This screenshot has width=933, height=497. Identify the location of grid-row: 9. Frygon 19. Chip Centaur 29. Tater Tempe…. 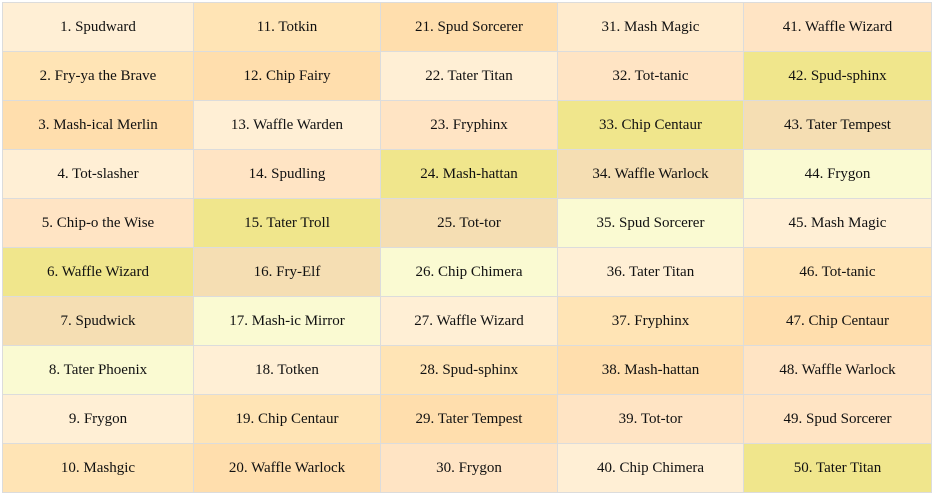
(467, 419).